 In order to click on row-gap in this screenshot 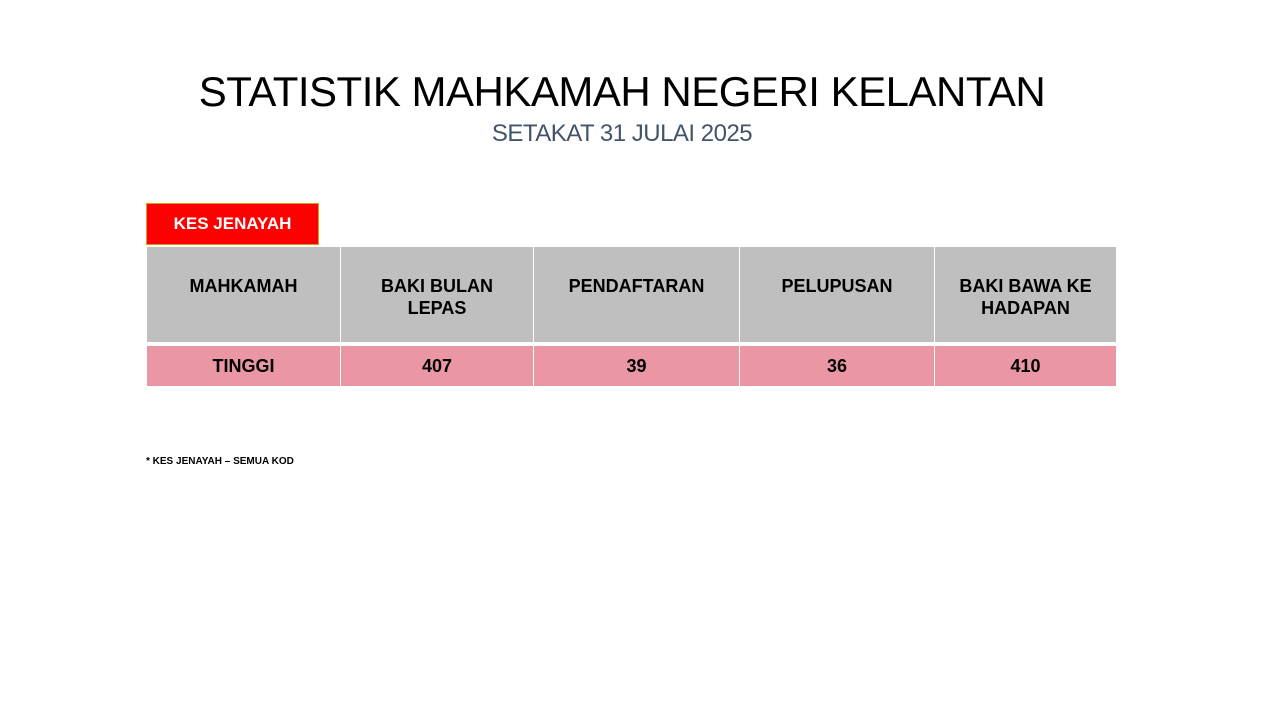, I will do `click(631, 344)`.